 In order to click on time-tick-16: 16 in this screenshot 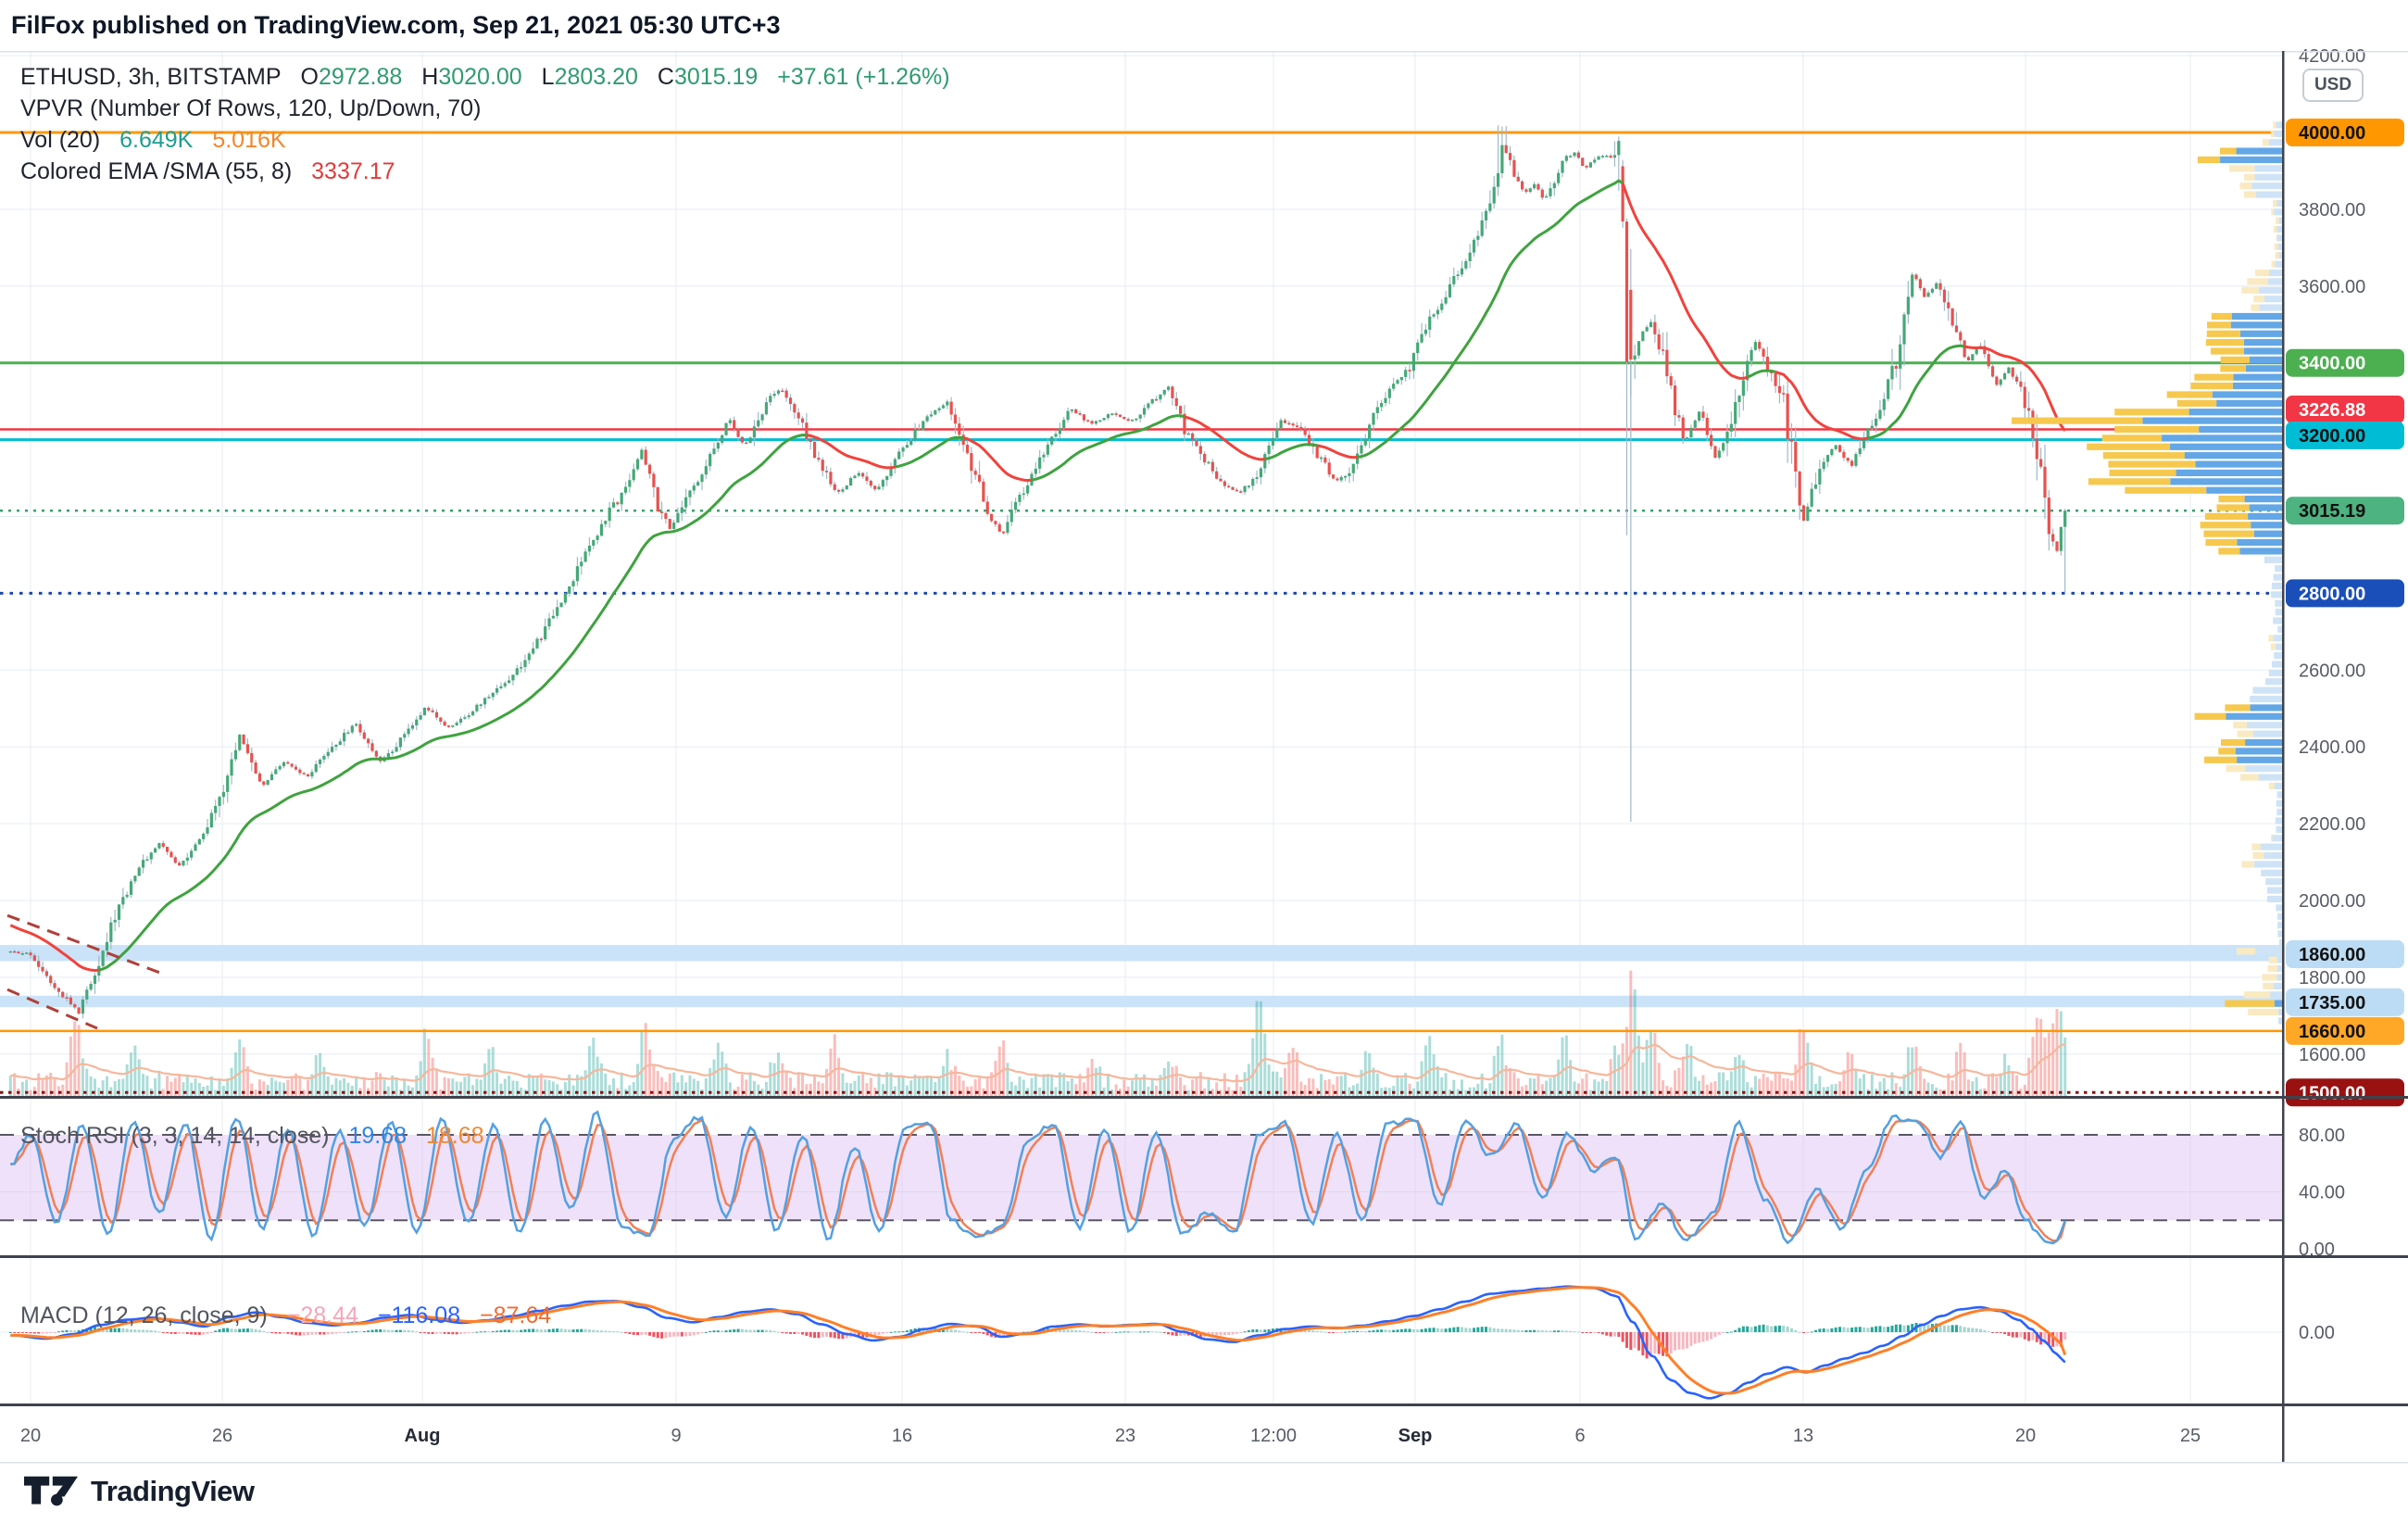, I will do `click(902, 1436)`.